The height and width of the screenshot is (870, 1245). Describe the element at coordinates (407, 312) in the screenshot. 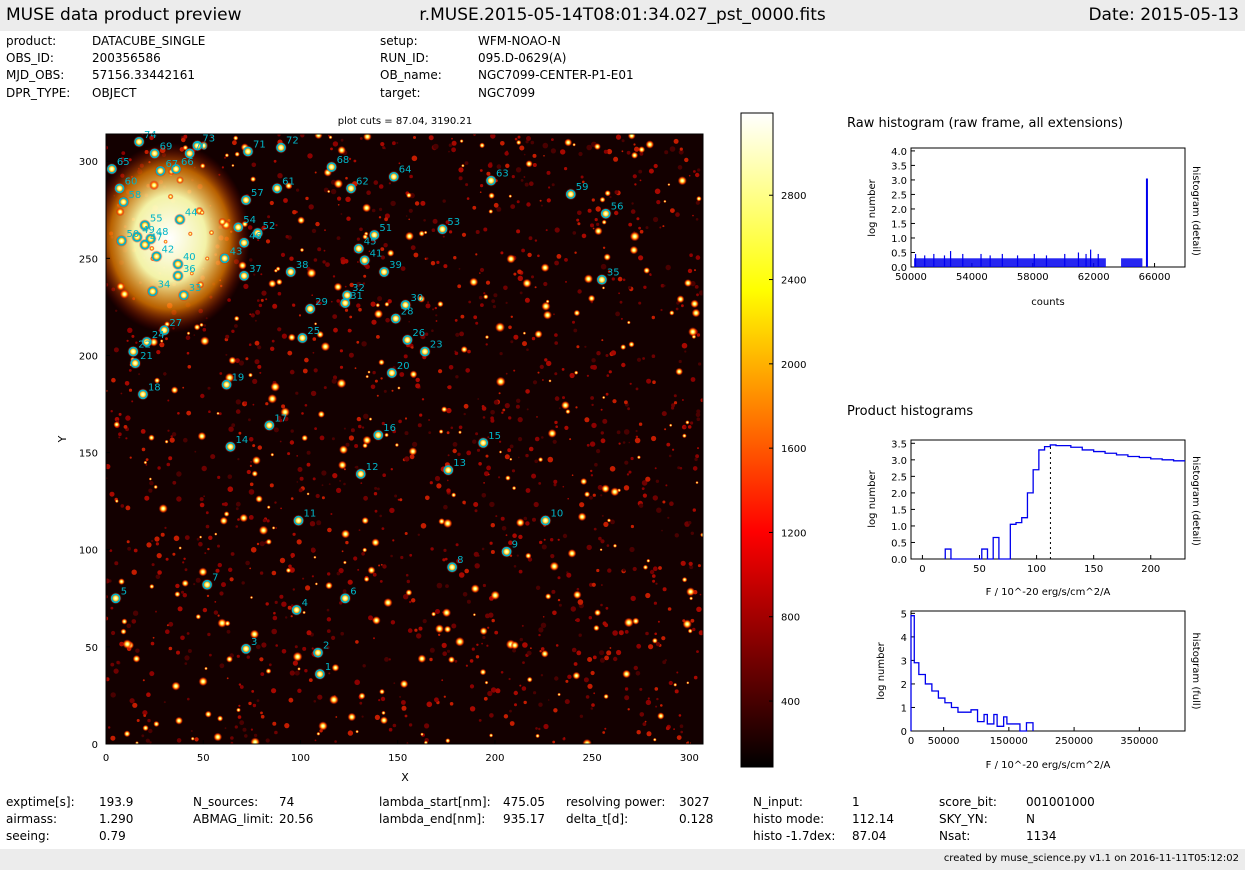

I see `source-id: 28` at that location.